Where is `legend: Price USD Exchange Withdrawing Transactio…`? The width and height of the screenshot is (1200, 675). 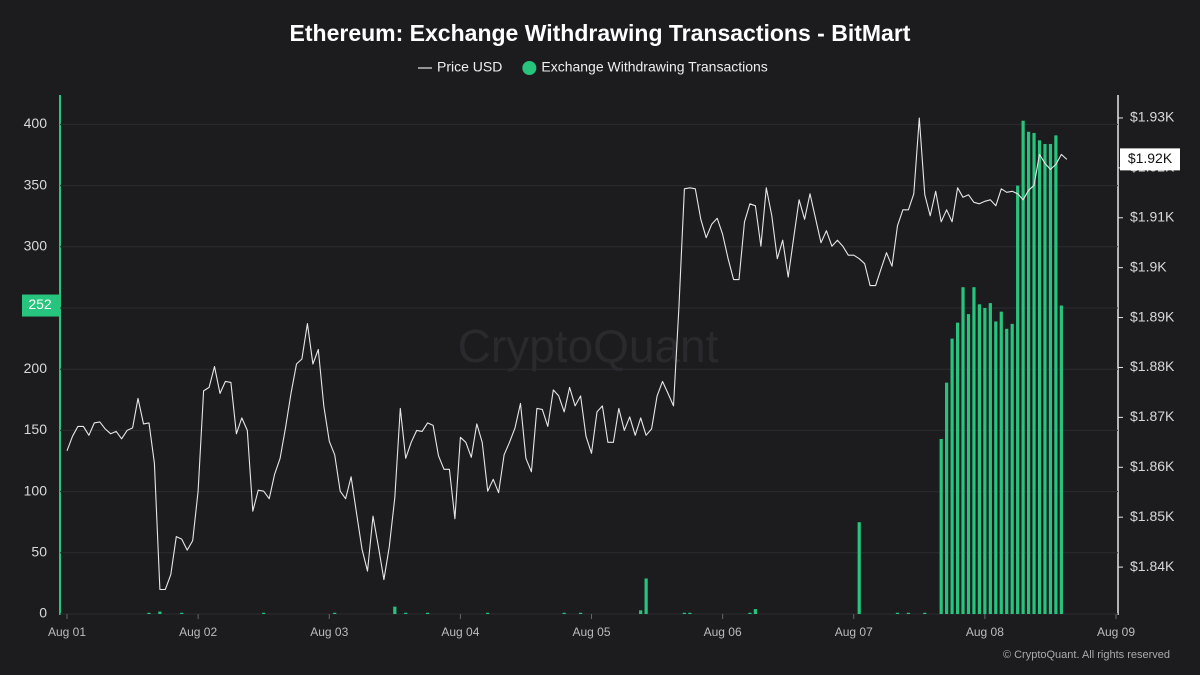 legend: Price USD Exchange Withdrawing Transactio… is located at coordinates (593, 67).